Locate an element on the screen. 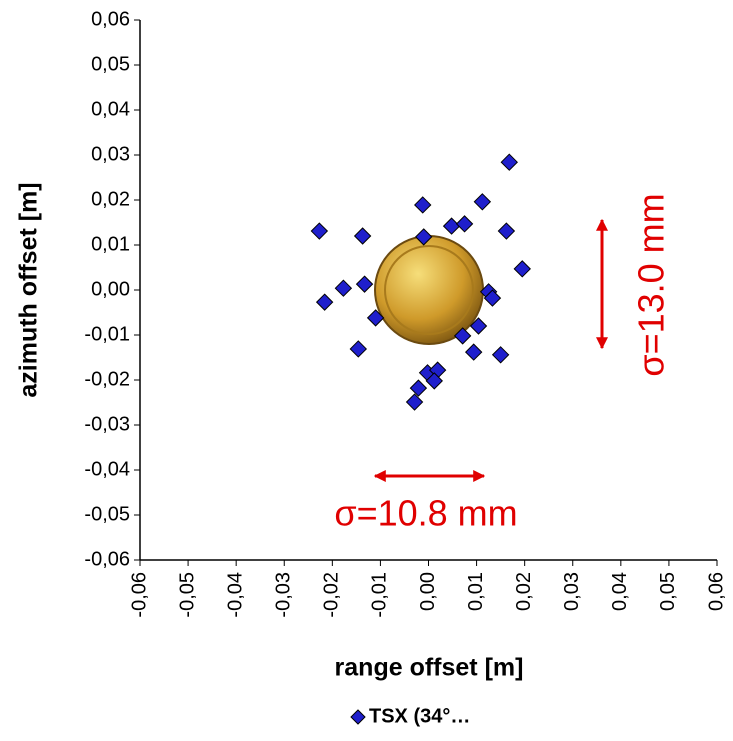 The image size is (733, 741). y-tick-label: -0,04 is located at coordinates (107, 469).